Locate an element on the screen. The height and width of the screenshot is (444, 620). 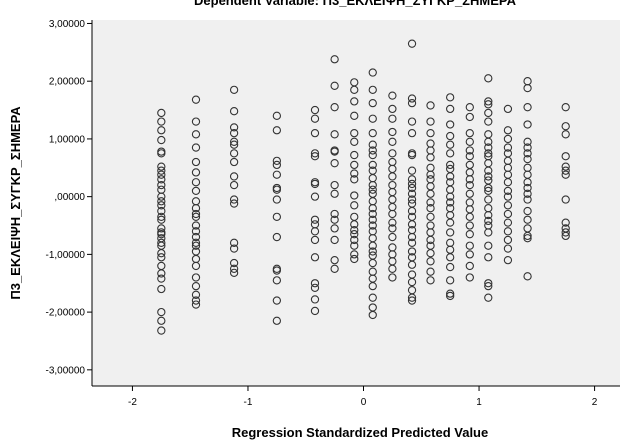
y-tick-label: 3,00000 is located at coordinates (67, 24).